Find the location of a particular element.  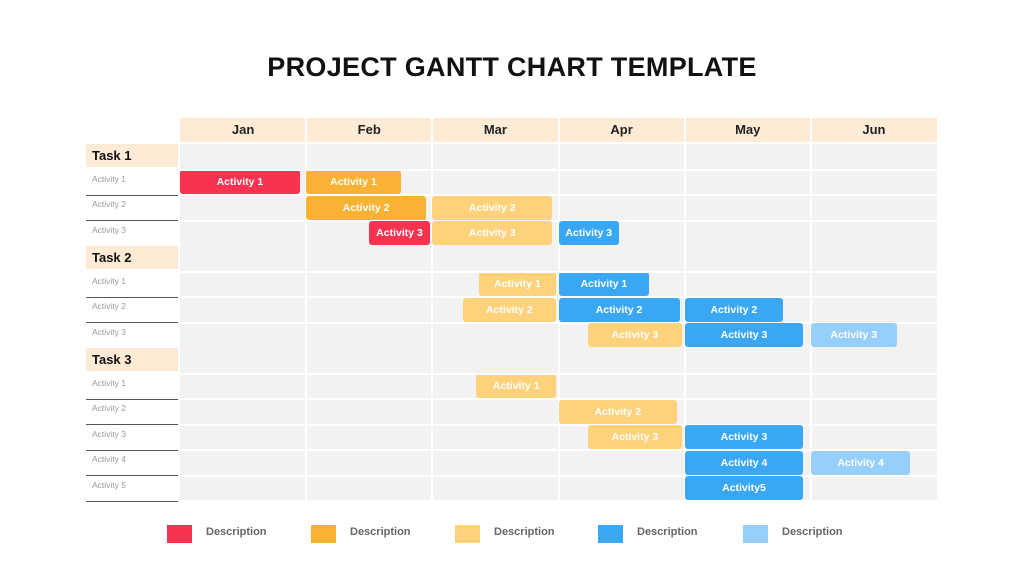

month-header: Jan is located at coordinates (243, 130).